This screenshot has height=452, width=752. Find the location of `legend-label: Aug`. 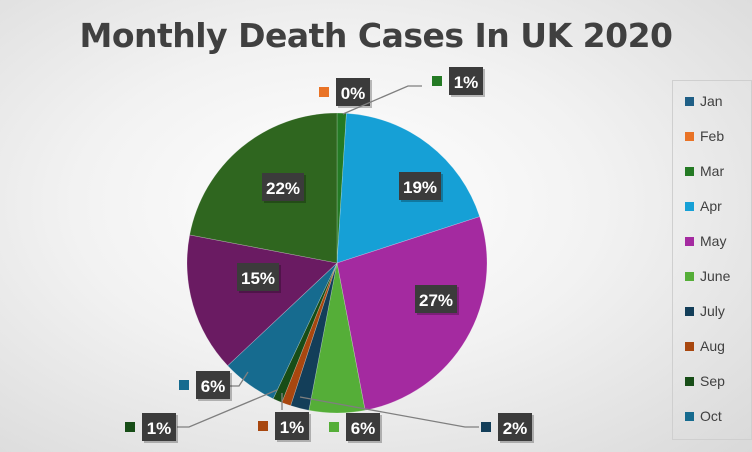

legend-label: Aug is located at coordinates (712, 346).